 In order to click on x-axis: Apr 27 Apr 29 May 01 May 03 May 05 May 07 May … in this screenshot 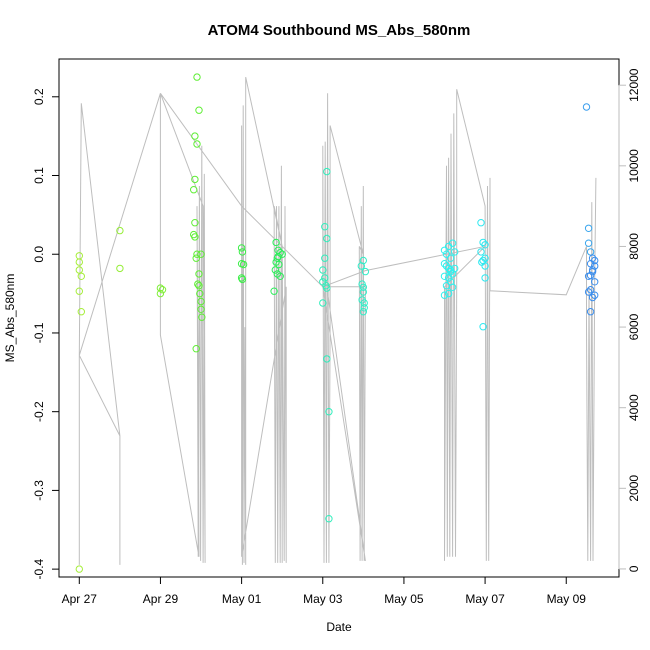, I will do `click(324, 591)`.